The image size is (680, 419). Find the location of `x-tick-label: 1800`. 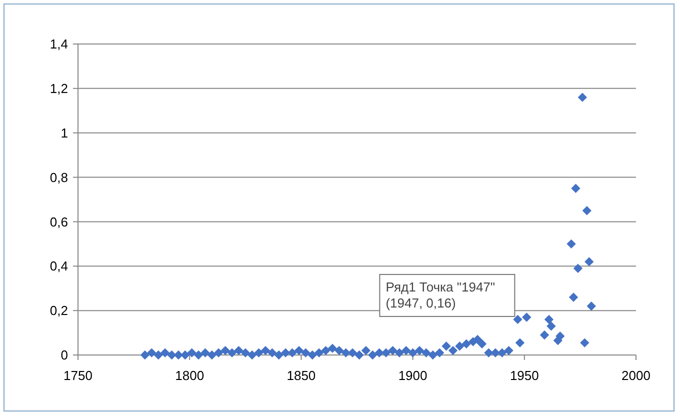

x-tick-label: 1800 is located at coordinates (189, 375).